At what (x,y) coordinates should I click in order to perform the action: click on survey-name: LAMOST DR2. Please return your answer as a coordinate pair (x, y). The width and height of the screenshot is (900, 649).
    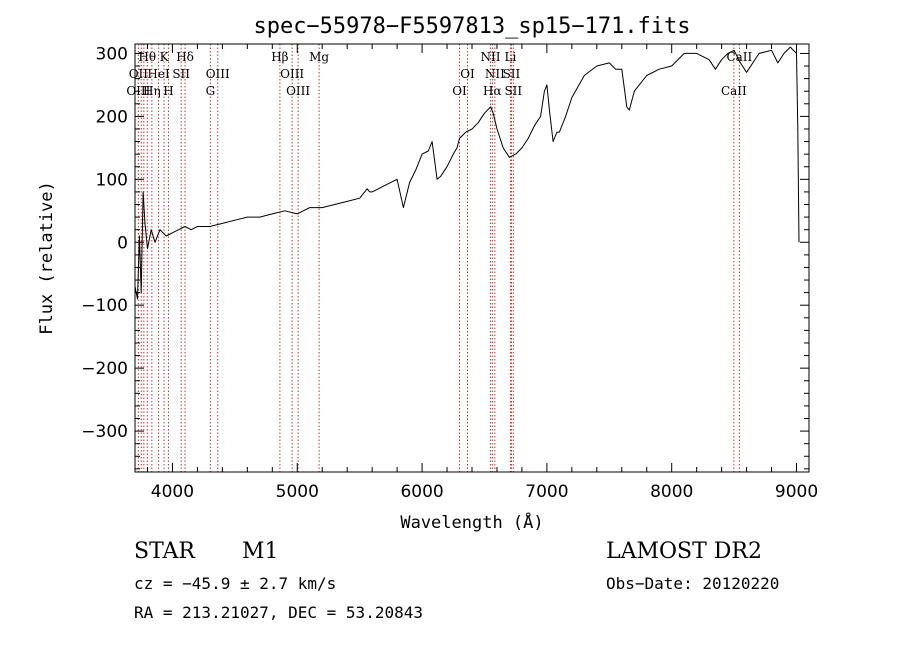
    Looking at the image, I should click on (684, 551).